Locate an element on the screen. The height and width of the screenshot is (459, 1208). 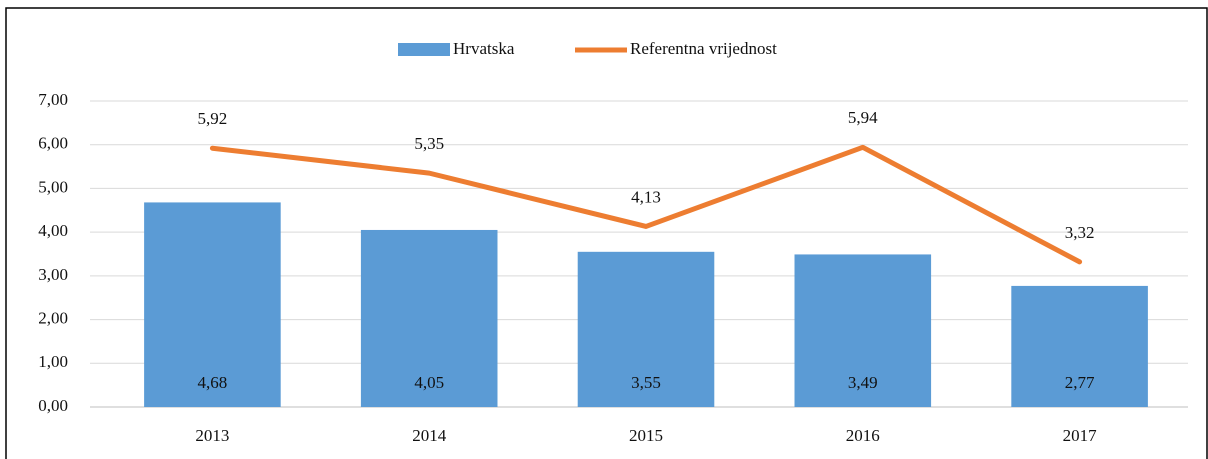
x-tick-label: 2015 is located at coordinates (646, 435).